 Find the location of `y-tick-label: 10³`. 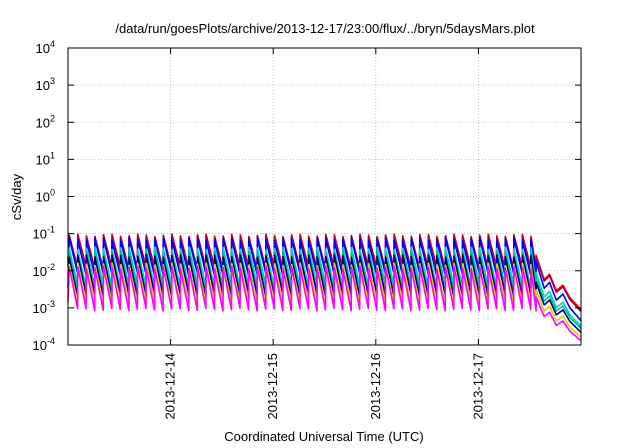

y-tick-label: 10³ is located at coordinates (45, 84).